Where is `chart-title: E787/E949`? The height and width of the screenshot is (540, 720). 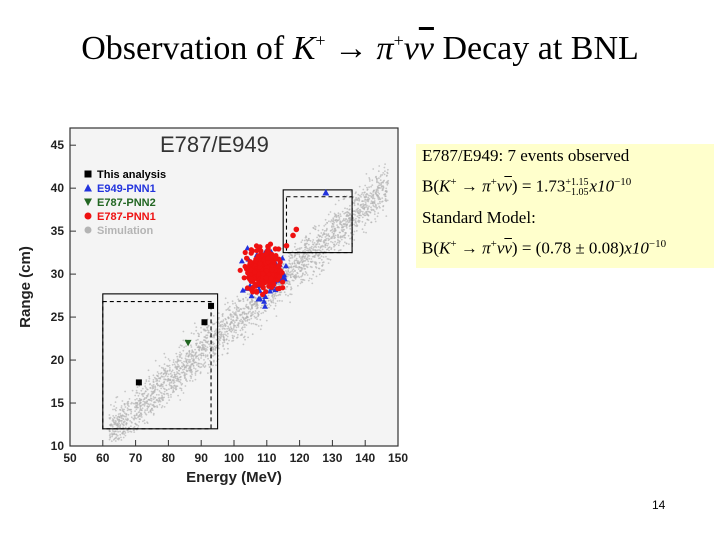 chart-title: E787/E949 is located at coordinates (214, 144).